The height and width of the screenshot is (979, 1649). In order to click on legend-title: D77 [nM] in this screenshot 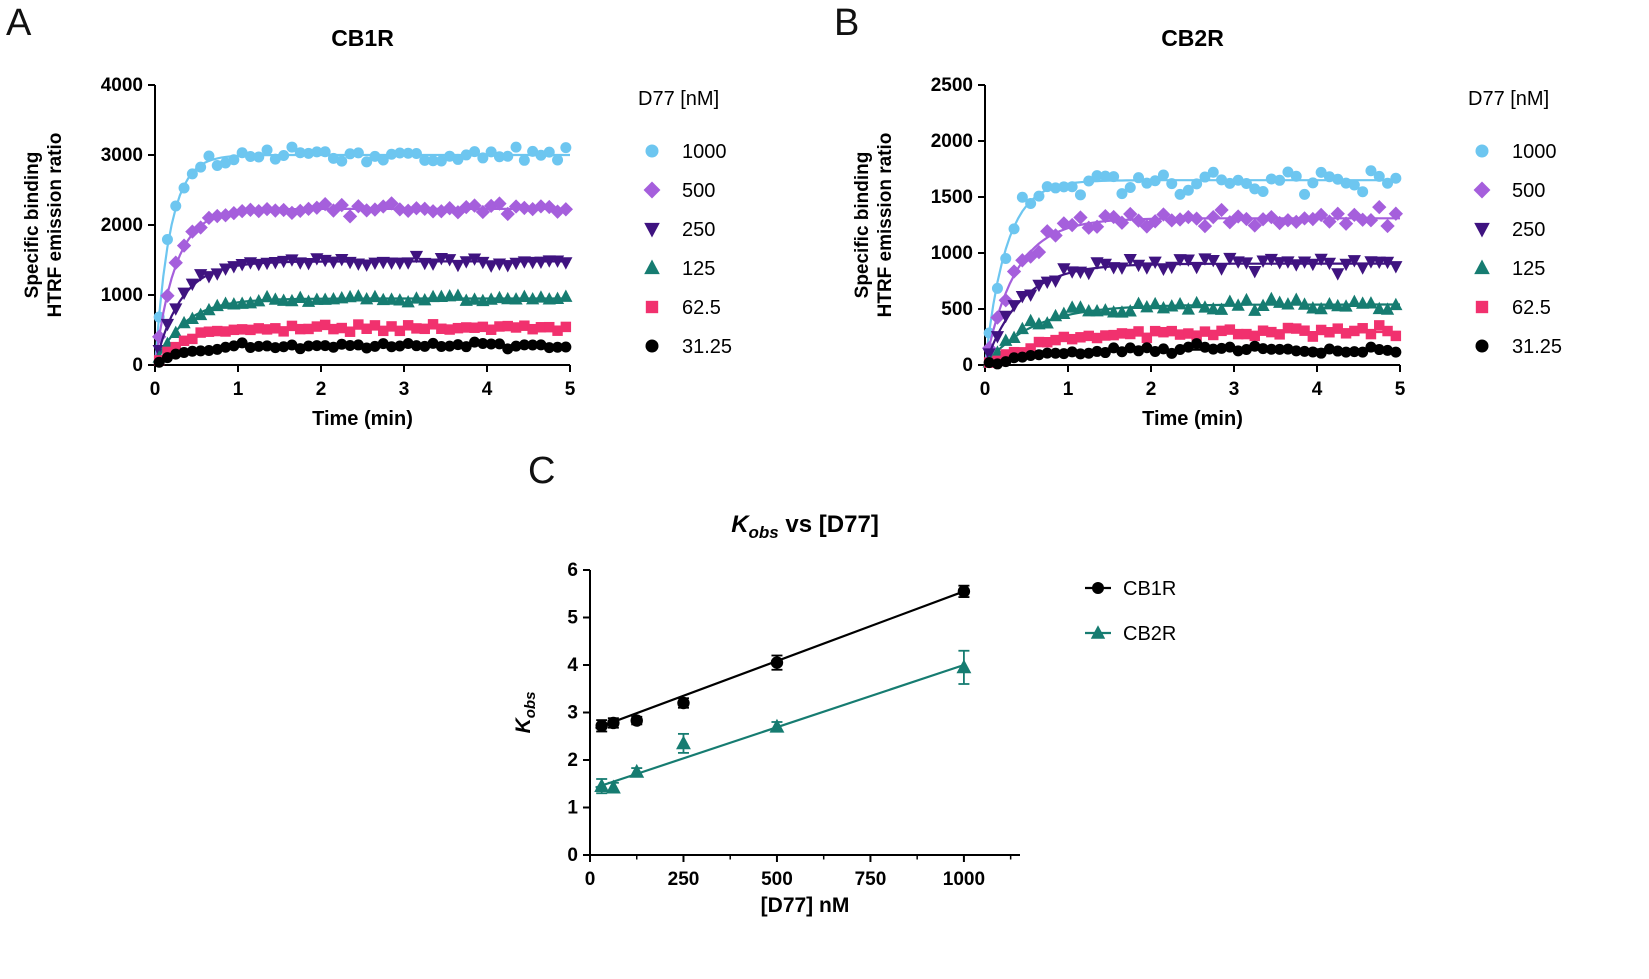, I will do `click(678, 99)`.